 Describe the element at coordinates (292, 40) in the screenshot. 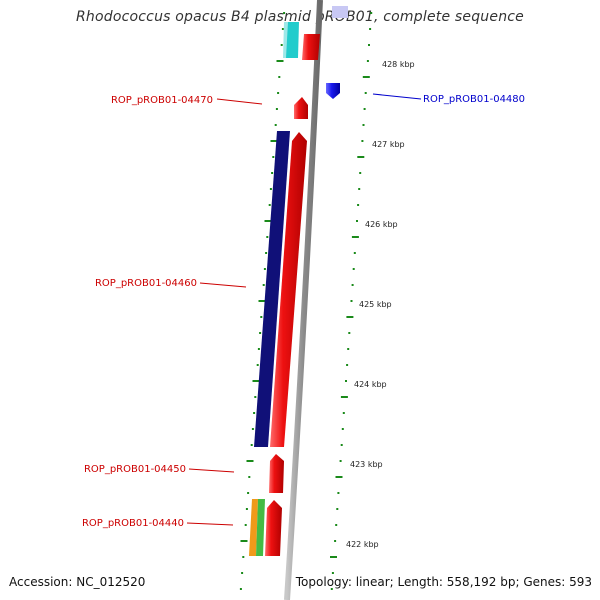

I see `cyan-feature-band` at that location.